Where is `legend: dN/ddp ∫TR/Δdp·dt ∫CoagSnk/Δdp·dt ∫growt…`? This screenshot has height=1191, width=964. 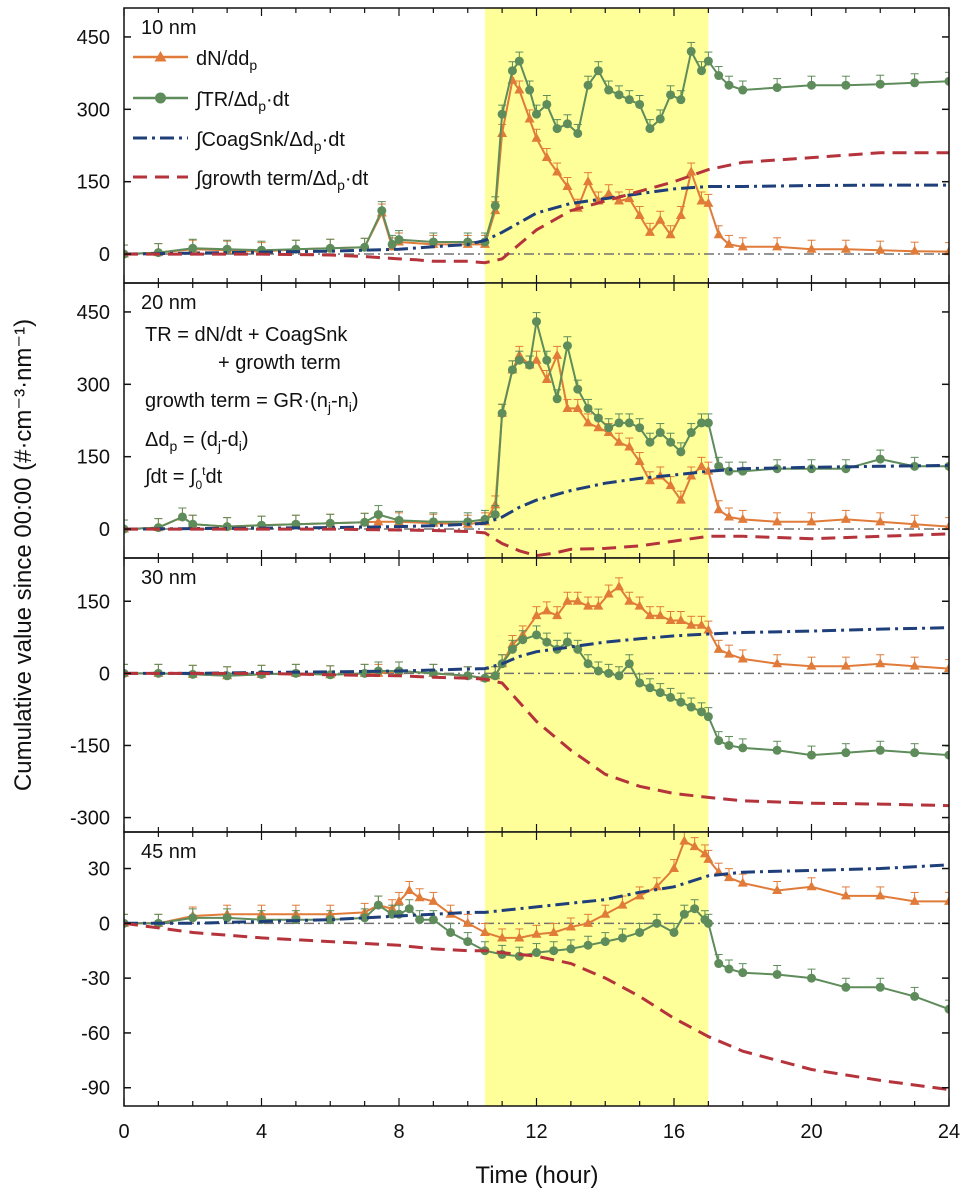
legend: dN/ddp ∫TR/Δdp·dt ∫CoagSnk/Δdp·dt ∫growt… is located at coordinates (251, 120).